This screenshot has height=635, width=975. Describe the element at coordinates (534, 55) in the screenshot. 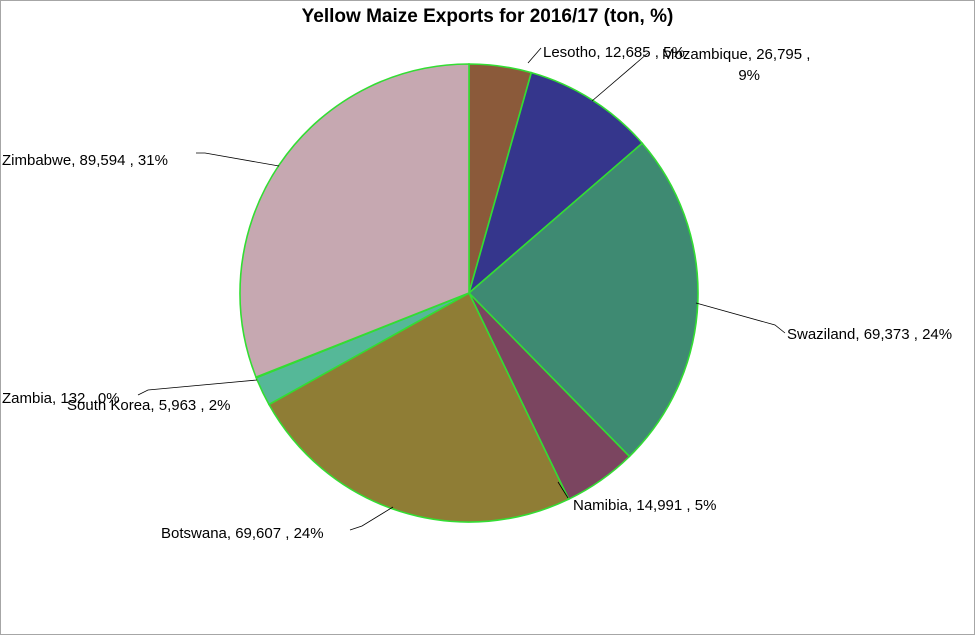

I see `leader-line-lesotho` at that location.